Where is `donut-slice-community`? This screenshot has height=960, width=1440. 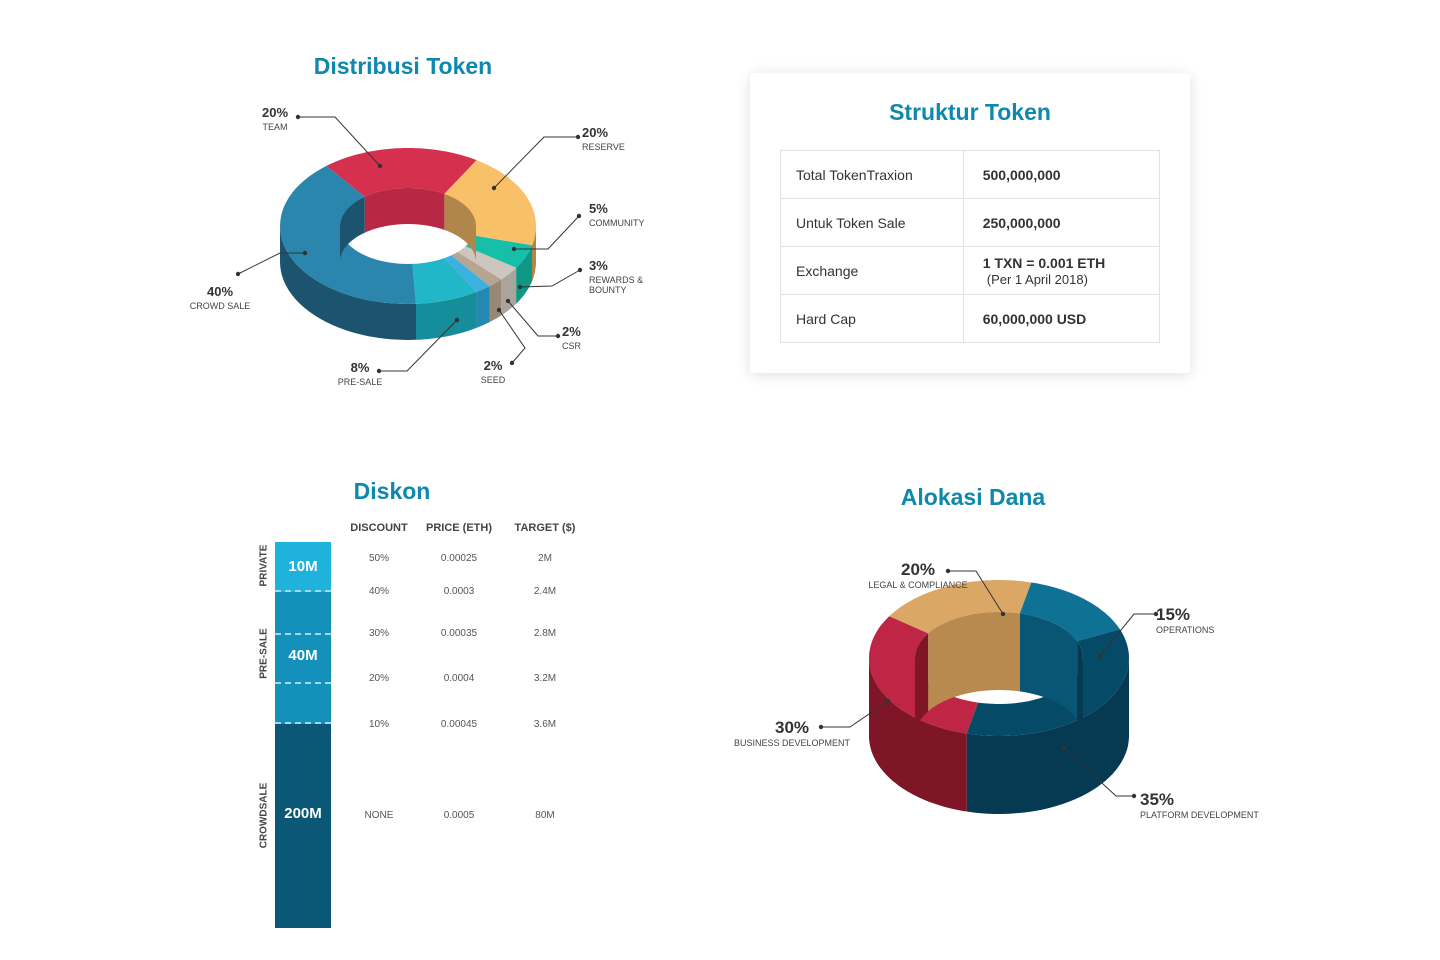
donut-slice-community is located at coordinates (498, 251).